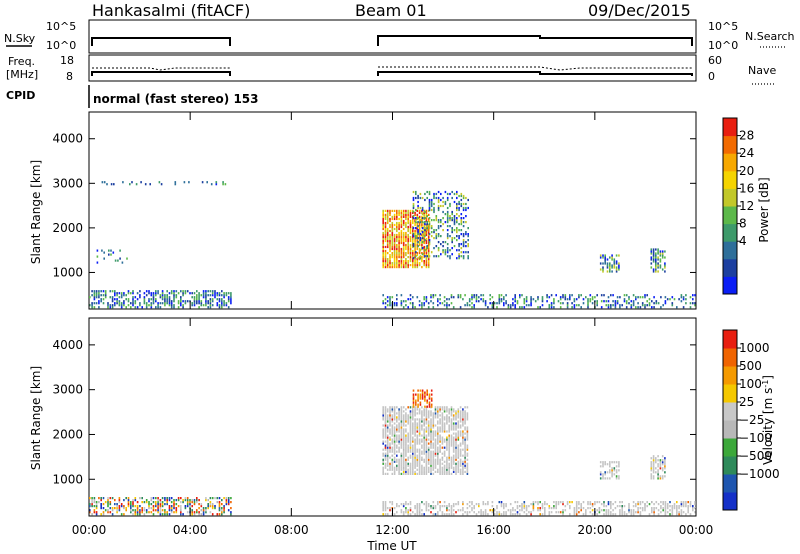  What do you see at coordinates (391, 546) in the screenshot?
I see `x-axis-label: Time UT` at bounding box center [391, 546].